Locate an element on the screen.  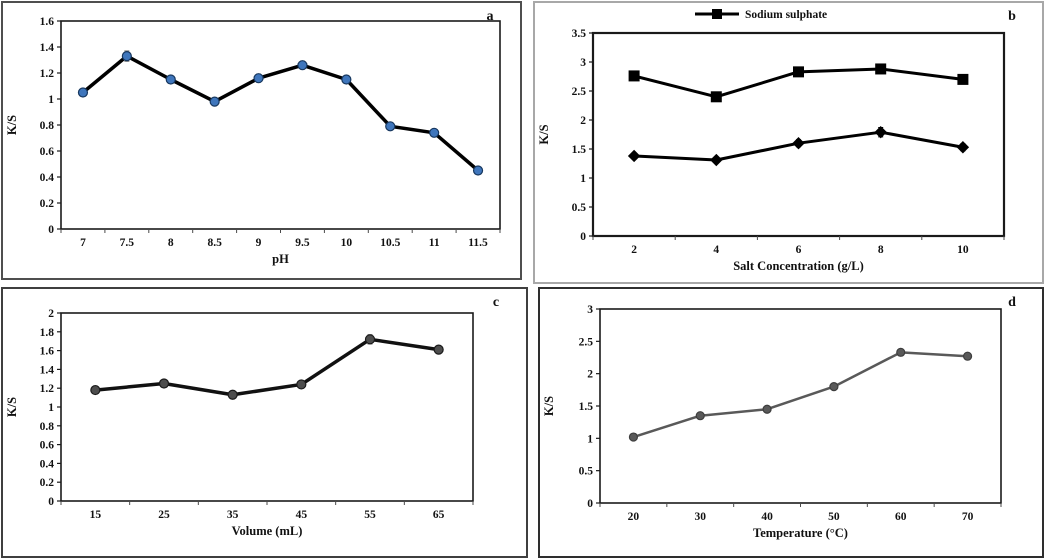
svg-text: 3.5 is located at coordinates (579, 34).